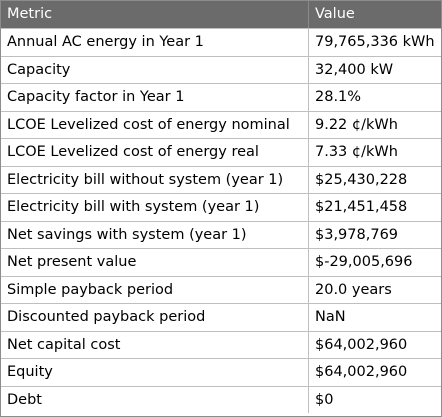  I want to click on metric-cell: Capacity, so click(155, 69).